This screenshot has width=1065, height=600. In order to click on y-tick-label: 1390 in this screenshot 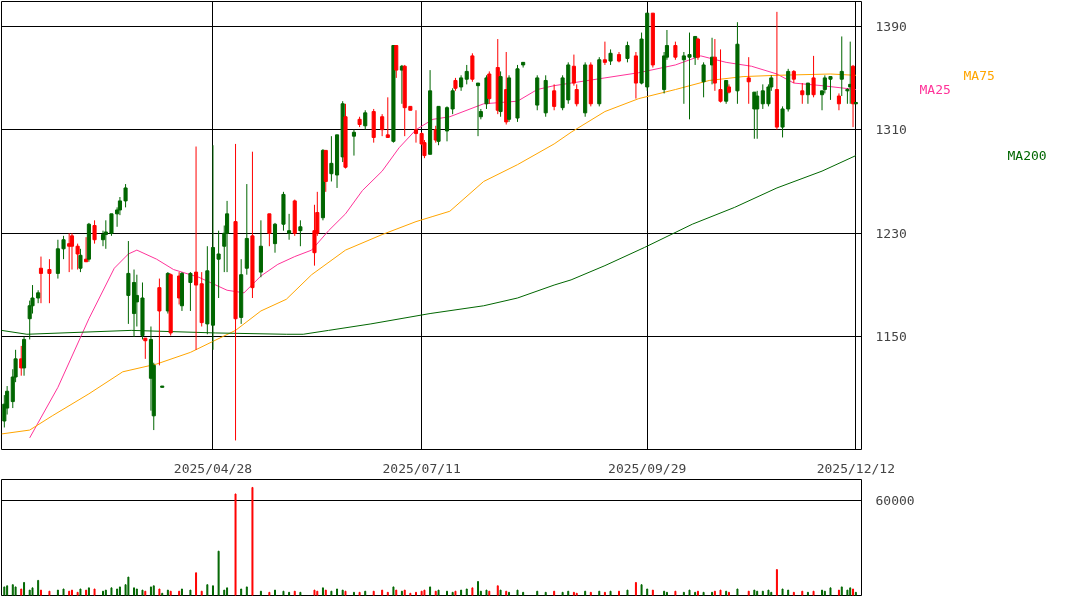, I will do `click(891, 26)`.